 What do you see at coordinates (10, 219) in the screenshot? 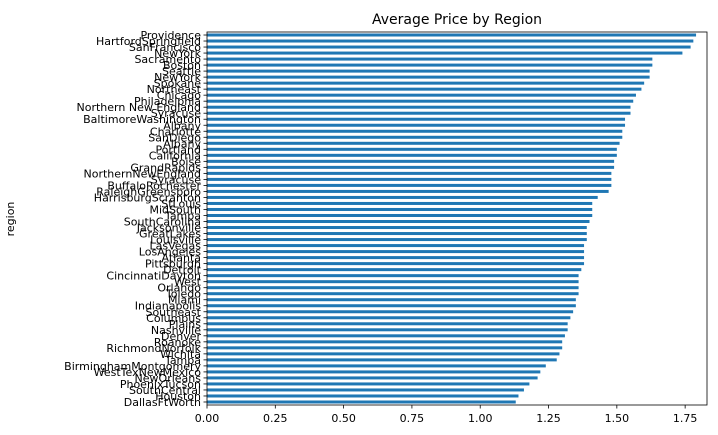
I see `y-axis-label: region` at bounding box center [10, 219].